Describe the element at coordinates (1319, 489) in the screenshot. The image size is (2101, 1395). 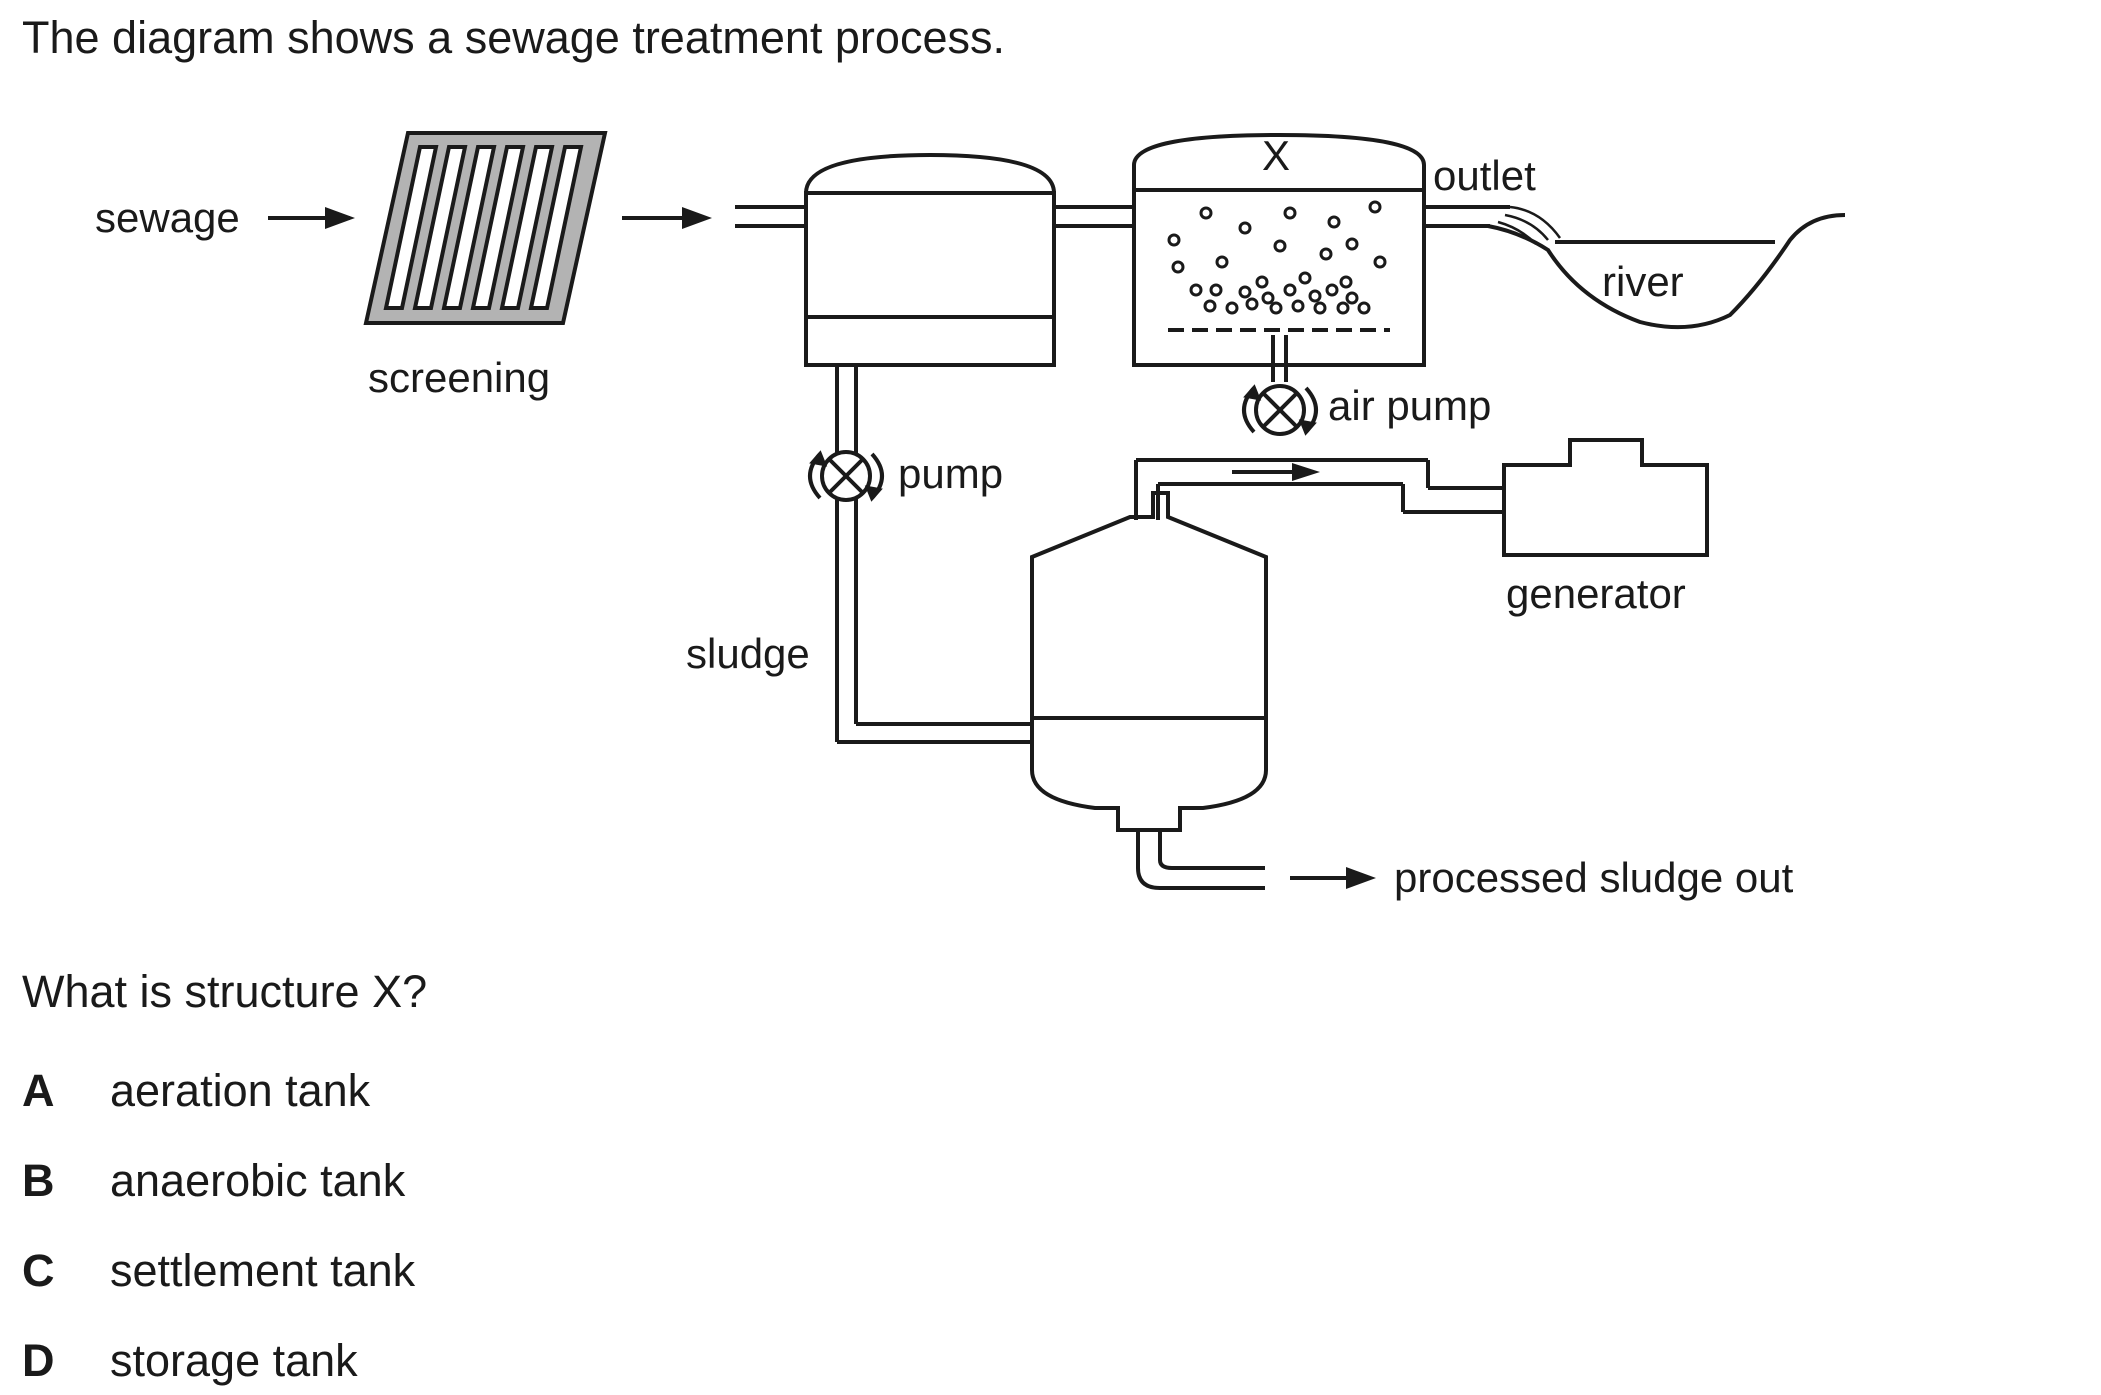
I see `gas-pipe` at that location.